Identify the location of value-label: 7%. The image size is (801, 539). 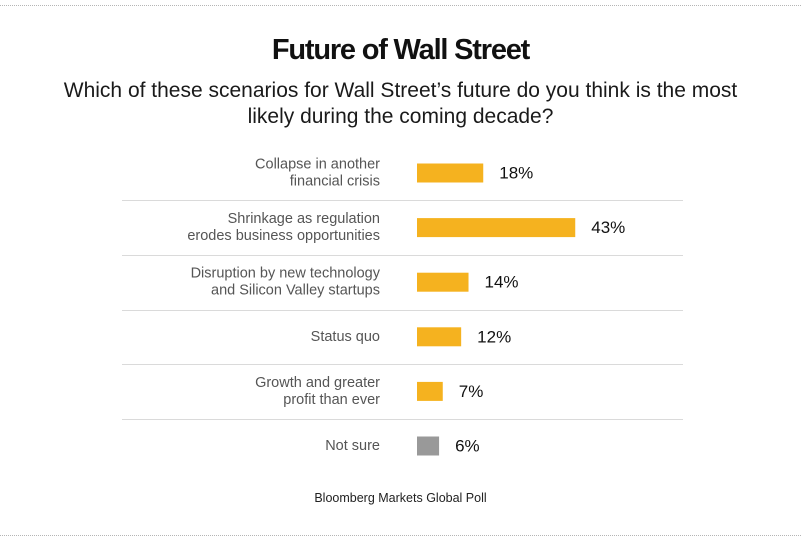
(471, 391).